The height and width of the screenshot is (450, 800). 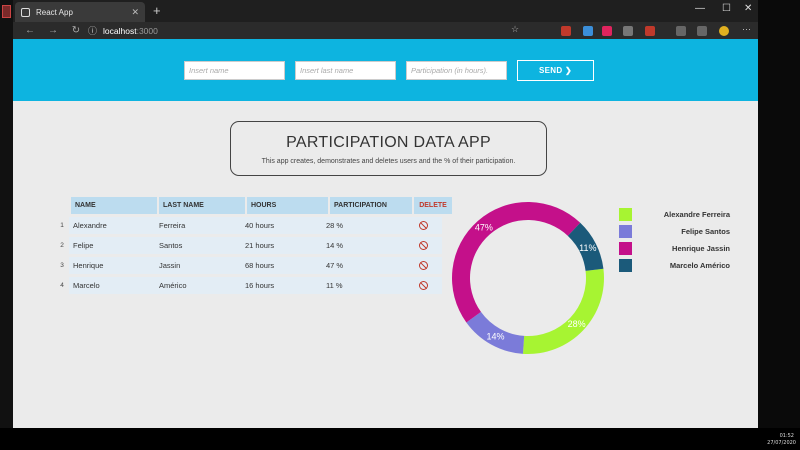 What do you see at coordinates (281, 225) in the screenshot?
I see `cell-hours: 40 hours` at bounding box center [281, 225].